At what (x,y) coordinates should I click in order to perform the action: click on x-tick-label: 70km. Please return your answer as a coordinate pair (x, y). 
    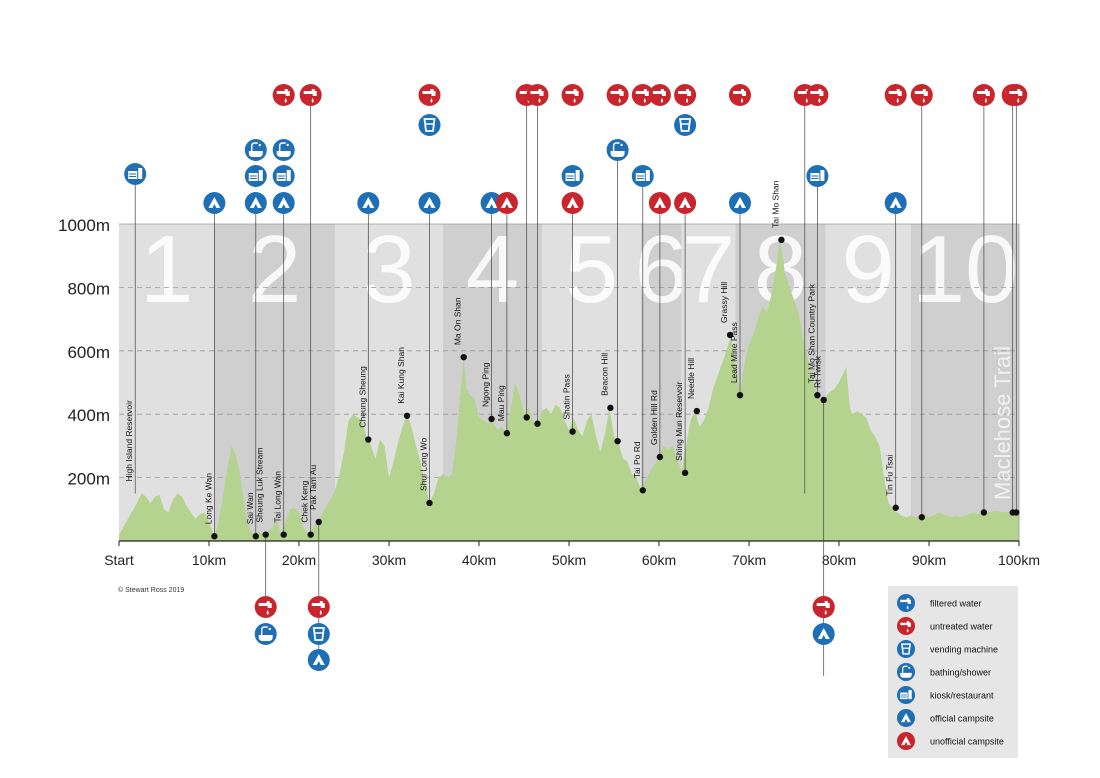
    Looking at the image, I should click on (749, 560).